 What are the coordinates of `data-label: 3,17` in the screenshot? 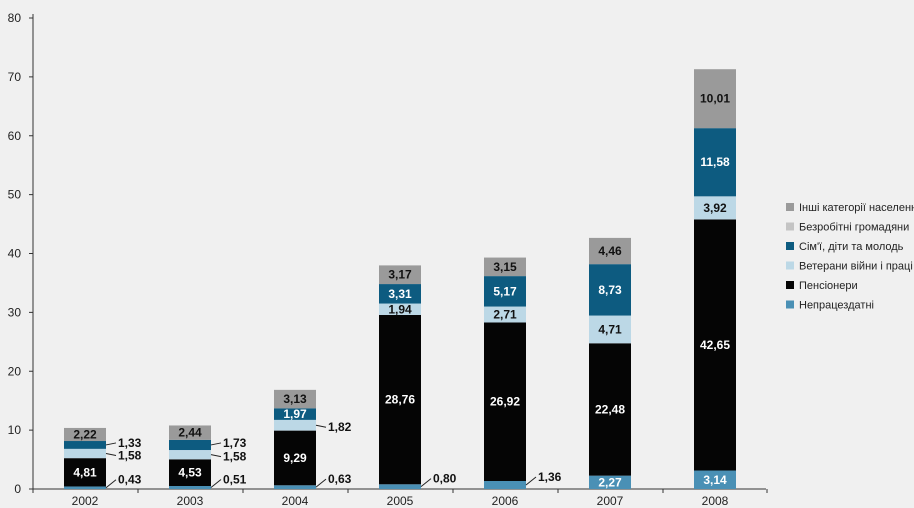 It's located at (400, 275).